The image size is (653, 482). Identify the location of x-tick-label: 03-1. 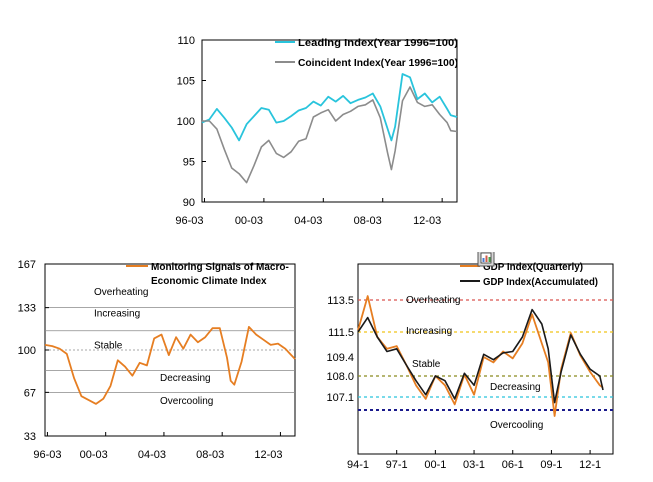
(474, 465).